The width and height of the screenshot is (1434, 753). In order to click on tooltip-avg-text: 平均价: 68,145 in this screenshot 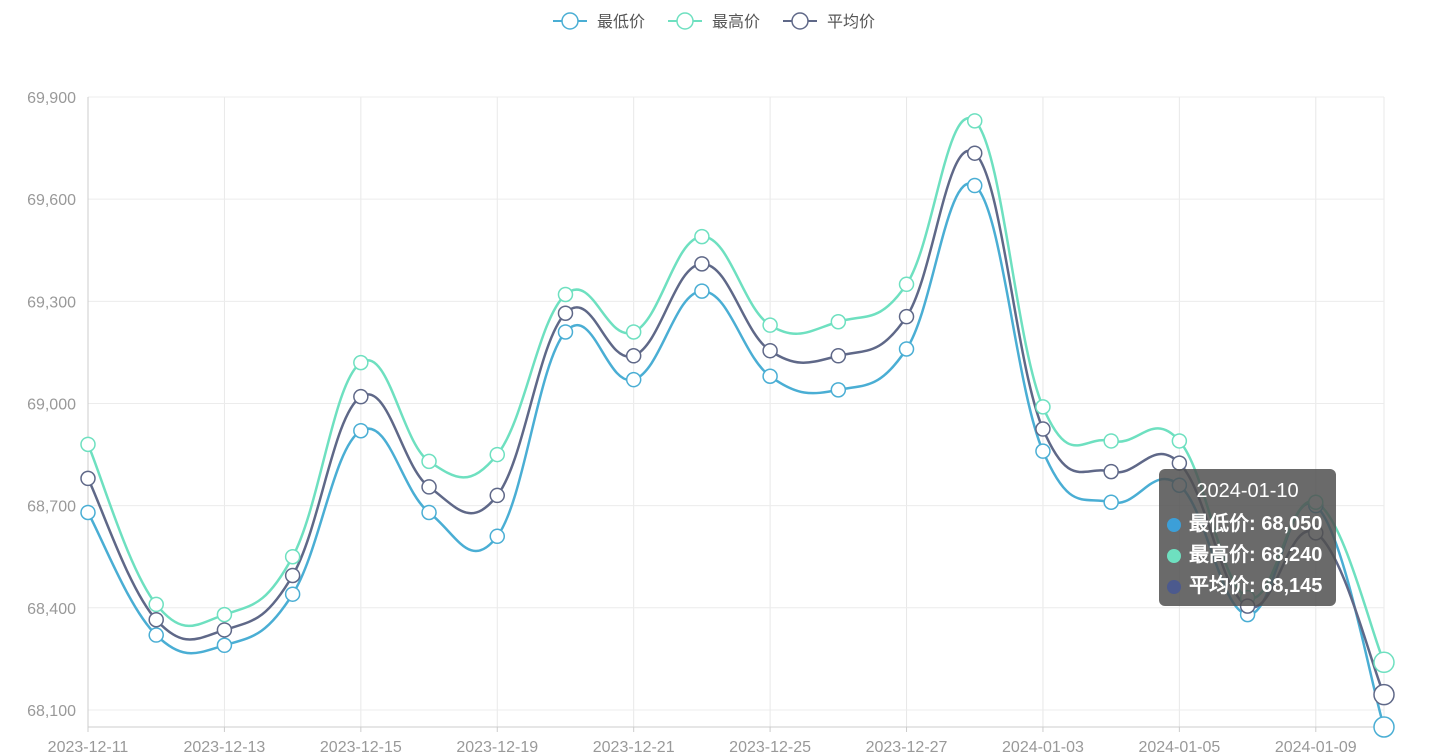, I will do `click(1256, 586)`.